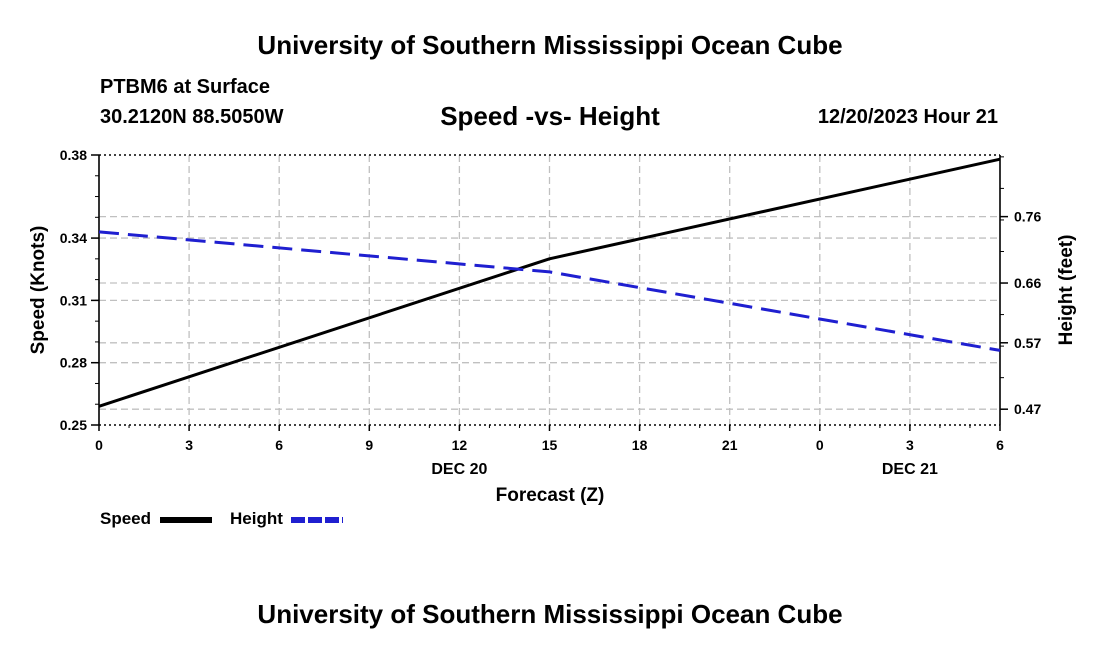 The width and height of the screenshot is (1100, 650). Describe the element at coordinates (550, 495) in the screenshot. I see `x-axis-title: Forecast (Z)` at that location.